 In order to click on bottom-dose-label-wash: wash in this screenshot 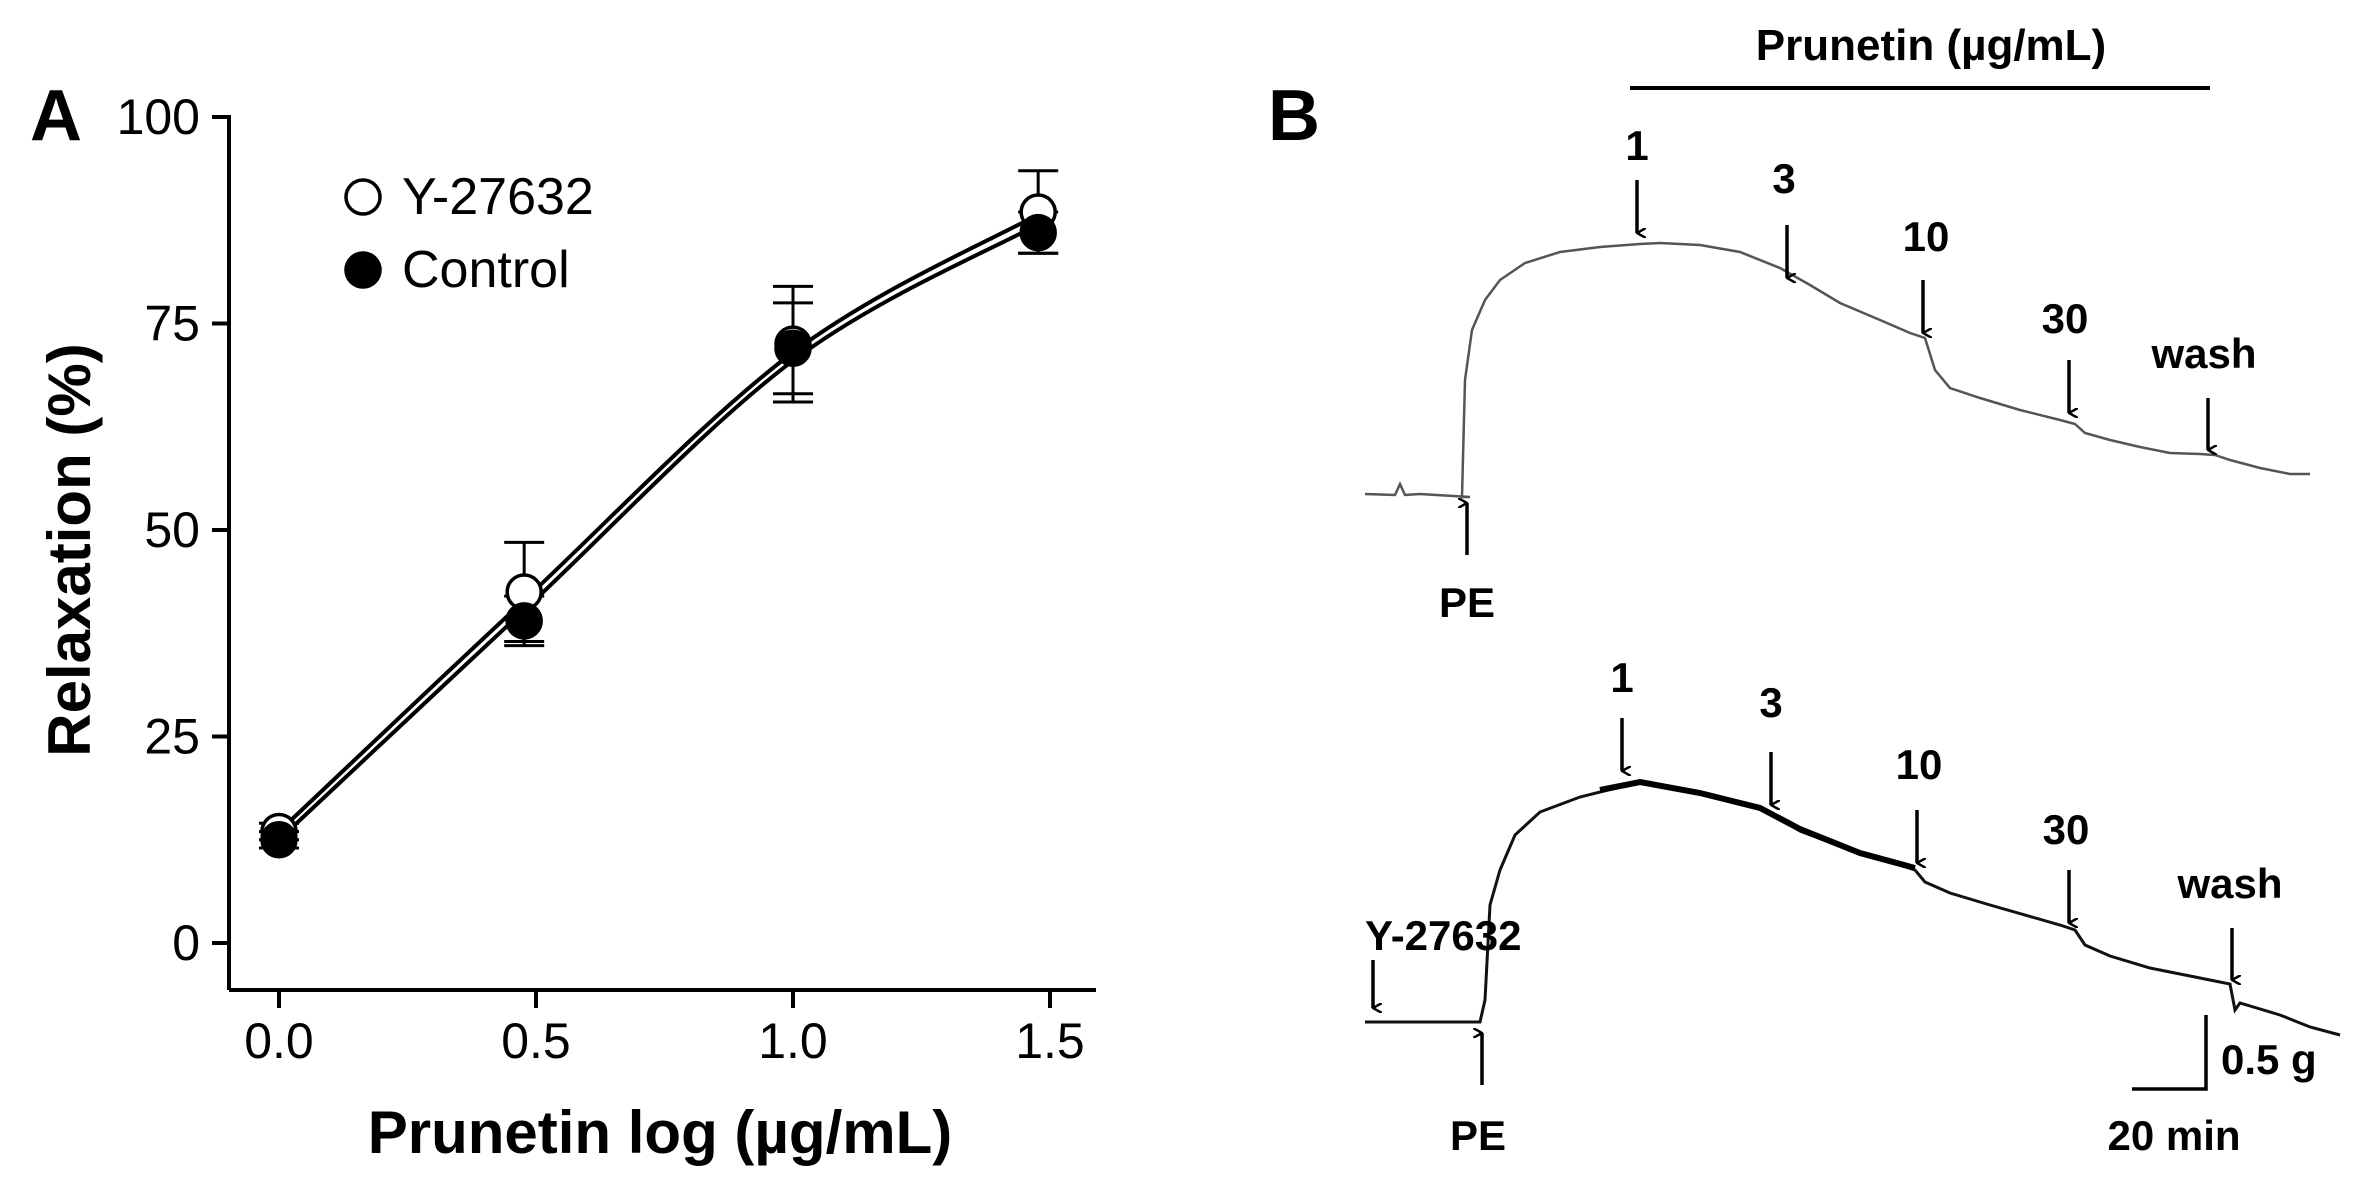, I will do `click(2229, 883)`.